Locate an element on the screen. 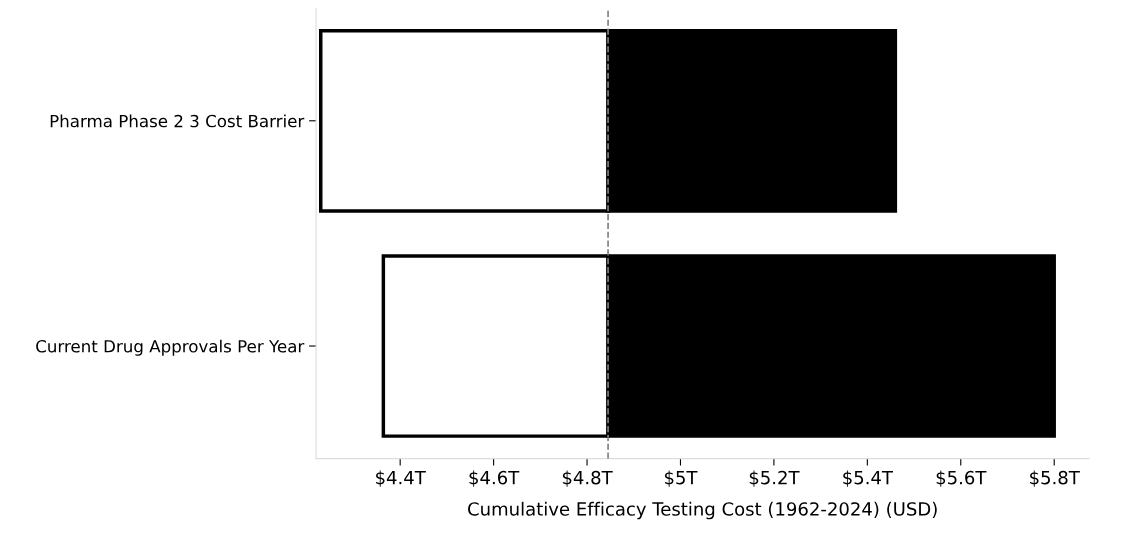 The height and width of the screenshot is (546, 1137). x-axis-title: Cumulative Efficacy Testing Cost (1962-2024) (USD) is located at coordinates (702, 510).